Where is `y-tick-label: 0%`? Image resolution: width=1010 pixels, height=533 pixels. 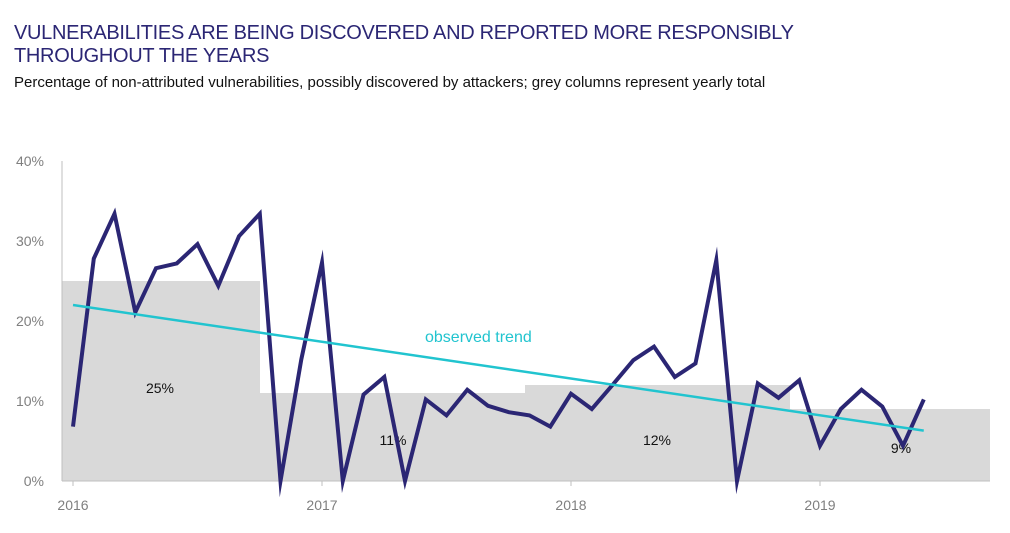
y-tick-label: 0% is located at coordinates (34, 481).